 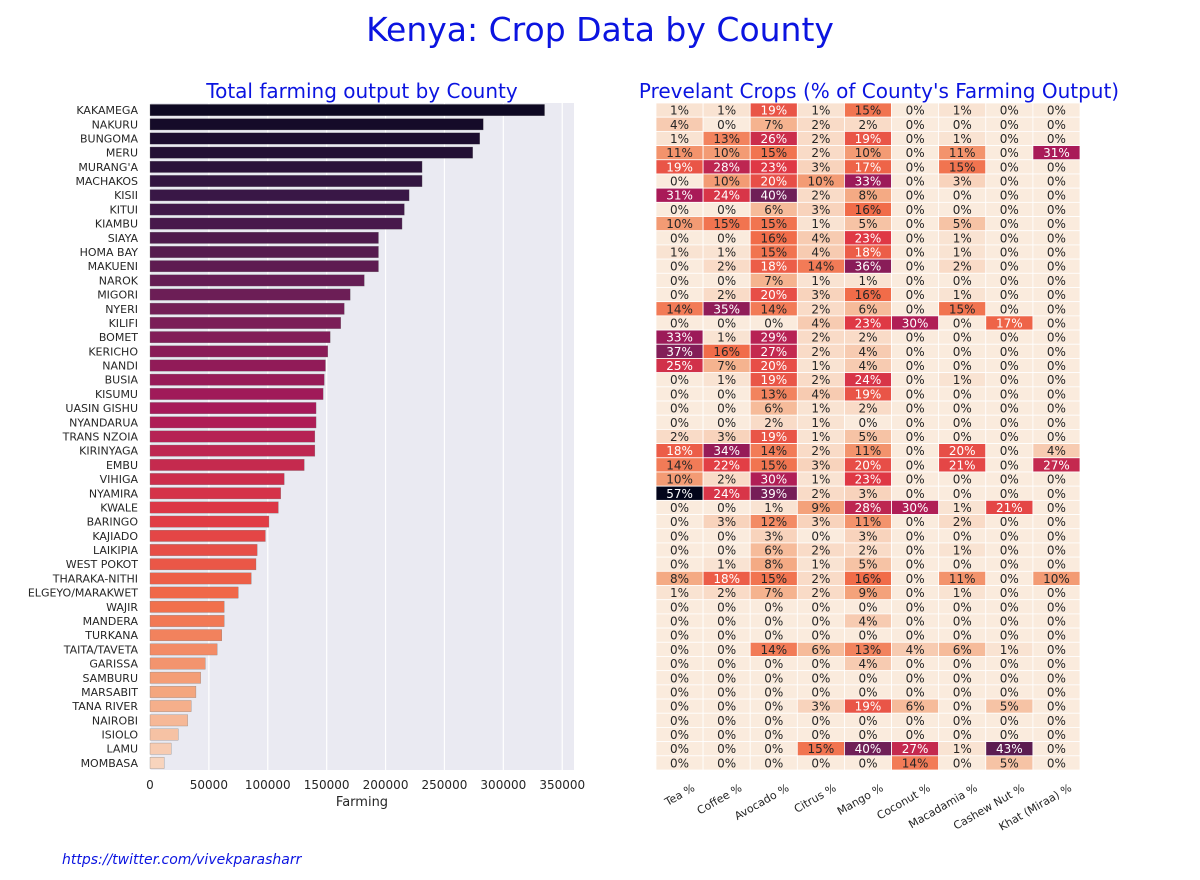 What do you see at coordinates (915, 650) in the screenshot?
I see `heatmap-cell-label: 4%` at bounding box center [915, 650].